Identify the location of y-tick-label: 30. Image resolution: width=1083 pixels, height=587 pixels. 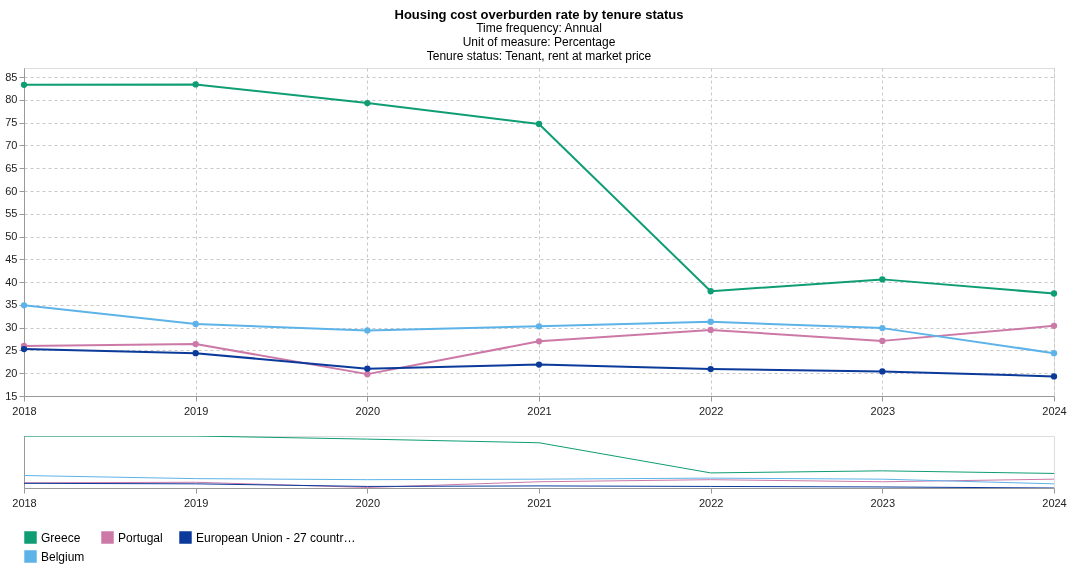
(11, 327).